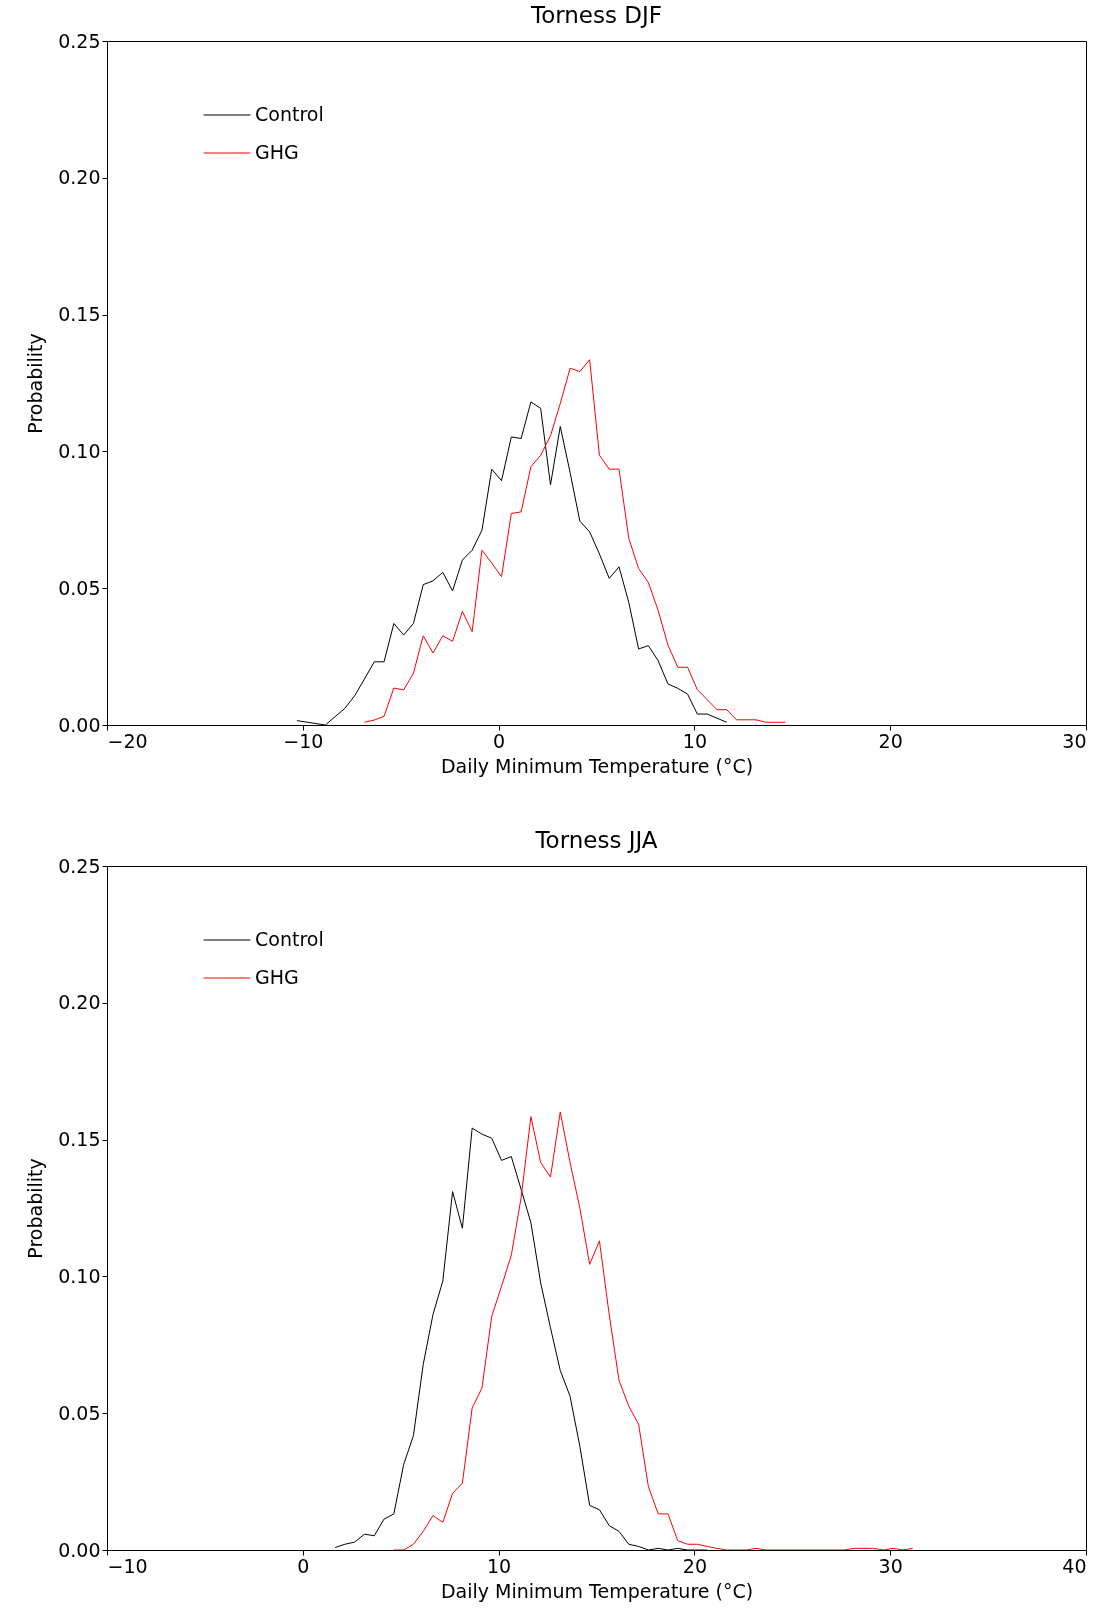 Image resolution: width=1115 pixels, height=1616 pixels. What do you see at coordinates (127, 740) in the screenshot?
I see `x-tick-label: −20` at bounding box center [127, 740].